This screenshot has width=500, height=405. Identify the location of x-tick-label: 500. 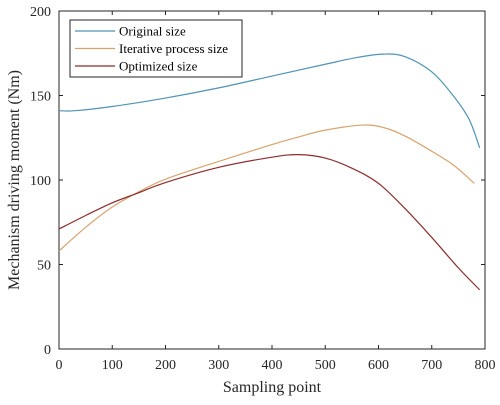
(325, 365).